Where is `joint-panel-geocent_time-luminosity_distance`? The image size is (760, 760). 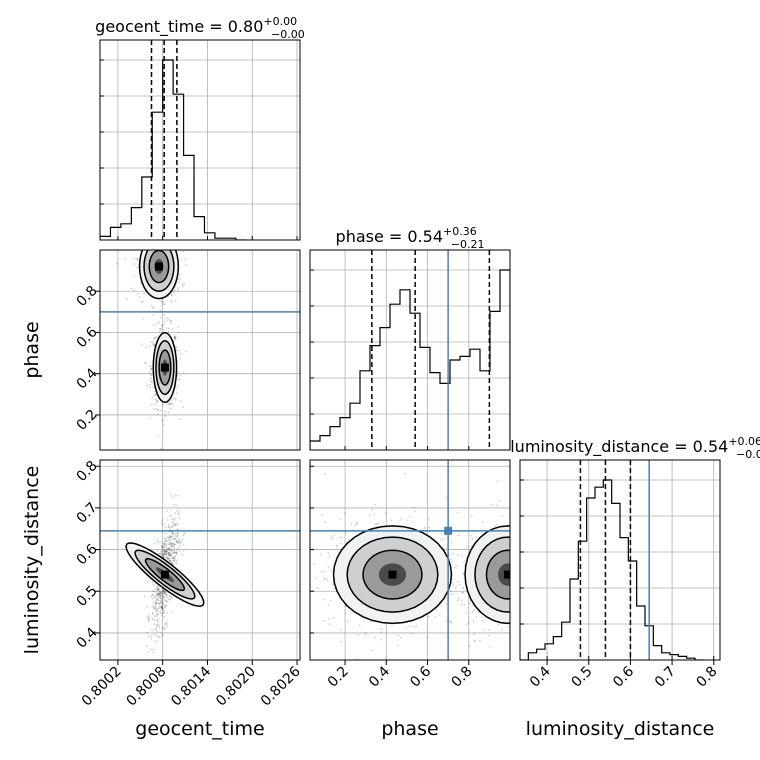 joint-panel-geocent_time-luminosity_distance is located at coordinates (200, 560).